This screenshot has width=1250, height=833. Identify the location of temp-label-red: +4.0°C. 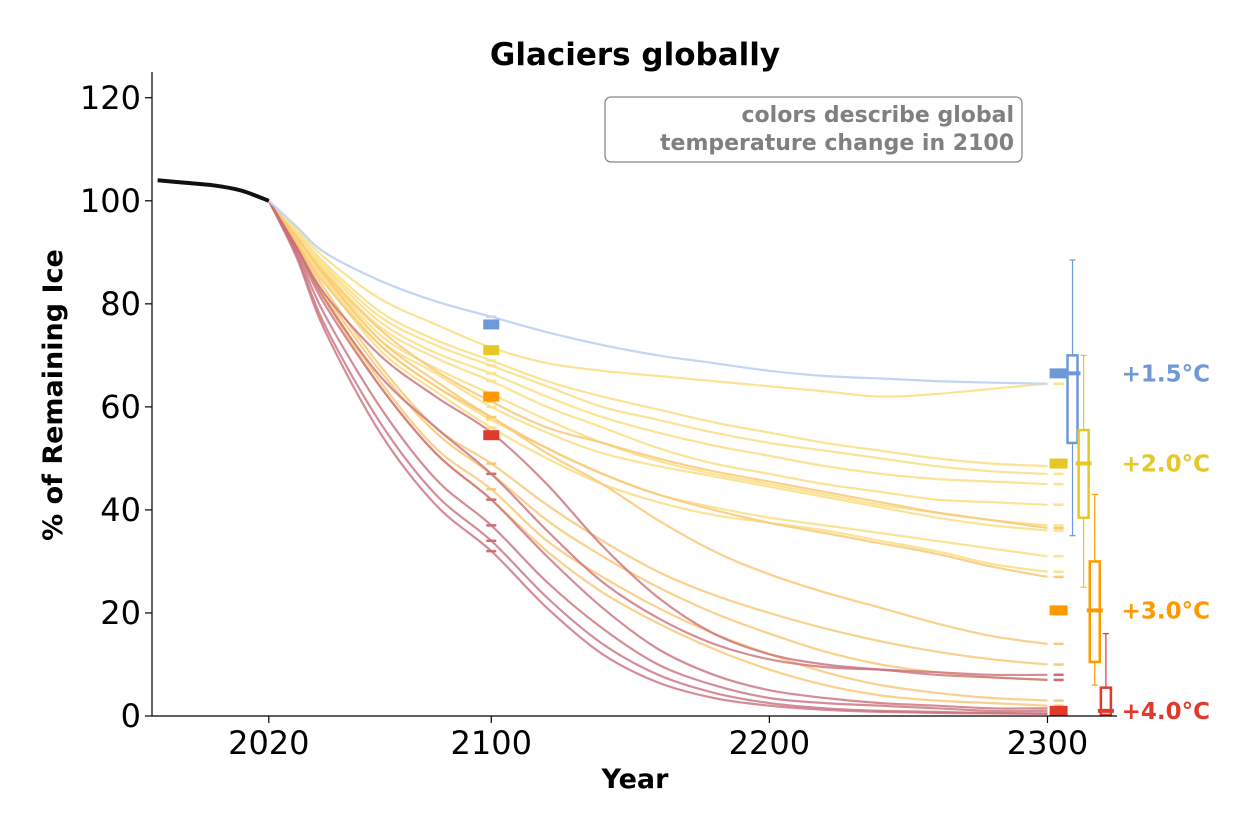
(1166, 712).